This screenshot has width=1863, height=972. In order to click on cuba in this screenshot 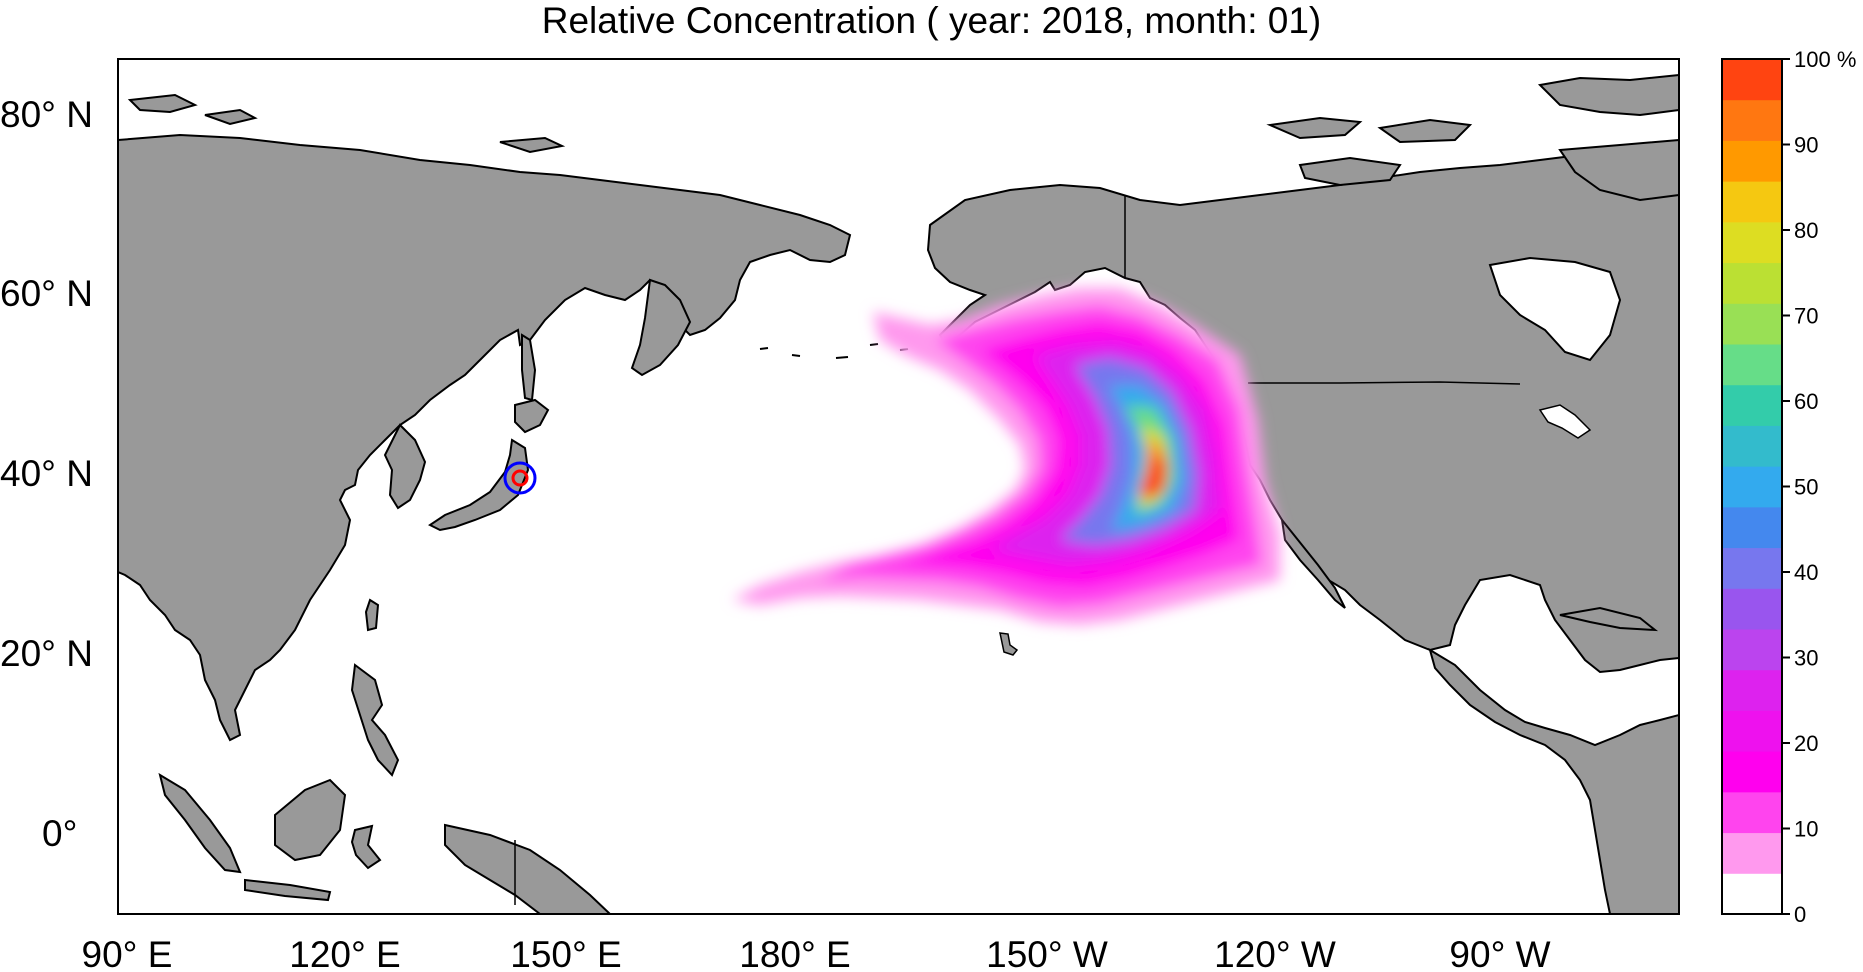, I will do `click(1609, 619)`.